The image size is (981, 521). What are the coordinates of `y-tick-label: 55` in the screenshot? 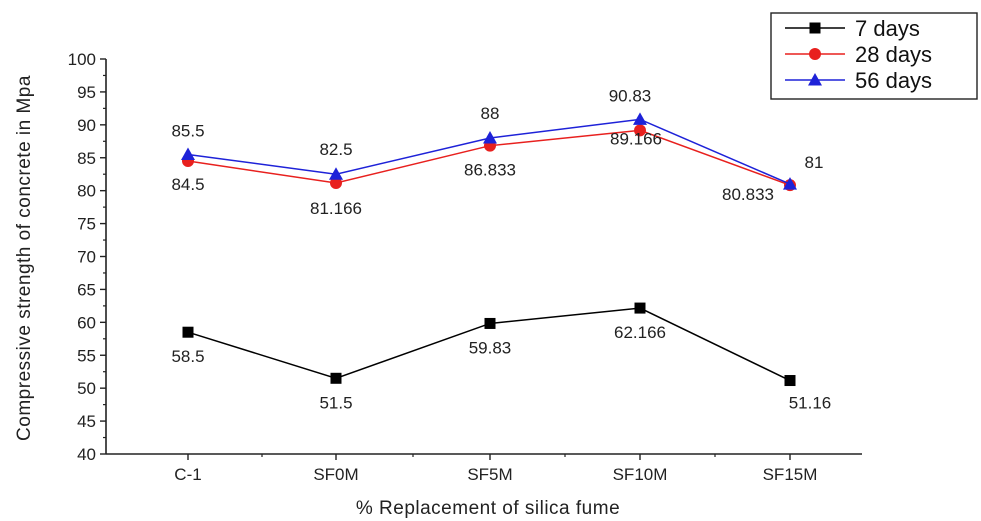 It's located at (86, 355).